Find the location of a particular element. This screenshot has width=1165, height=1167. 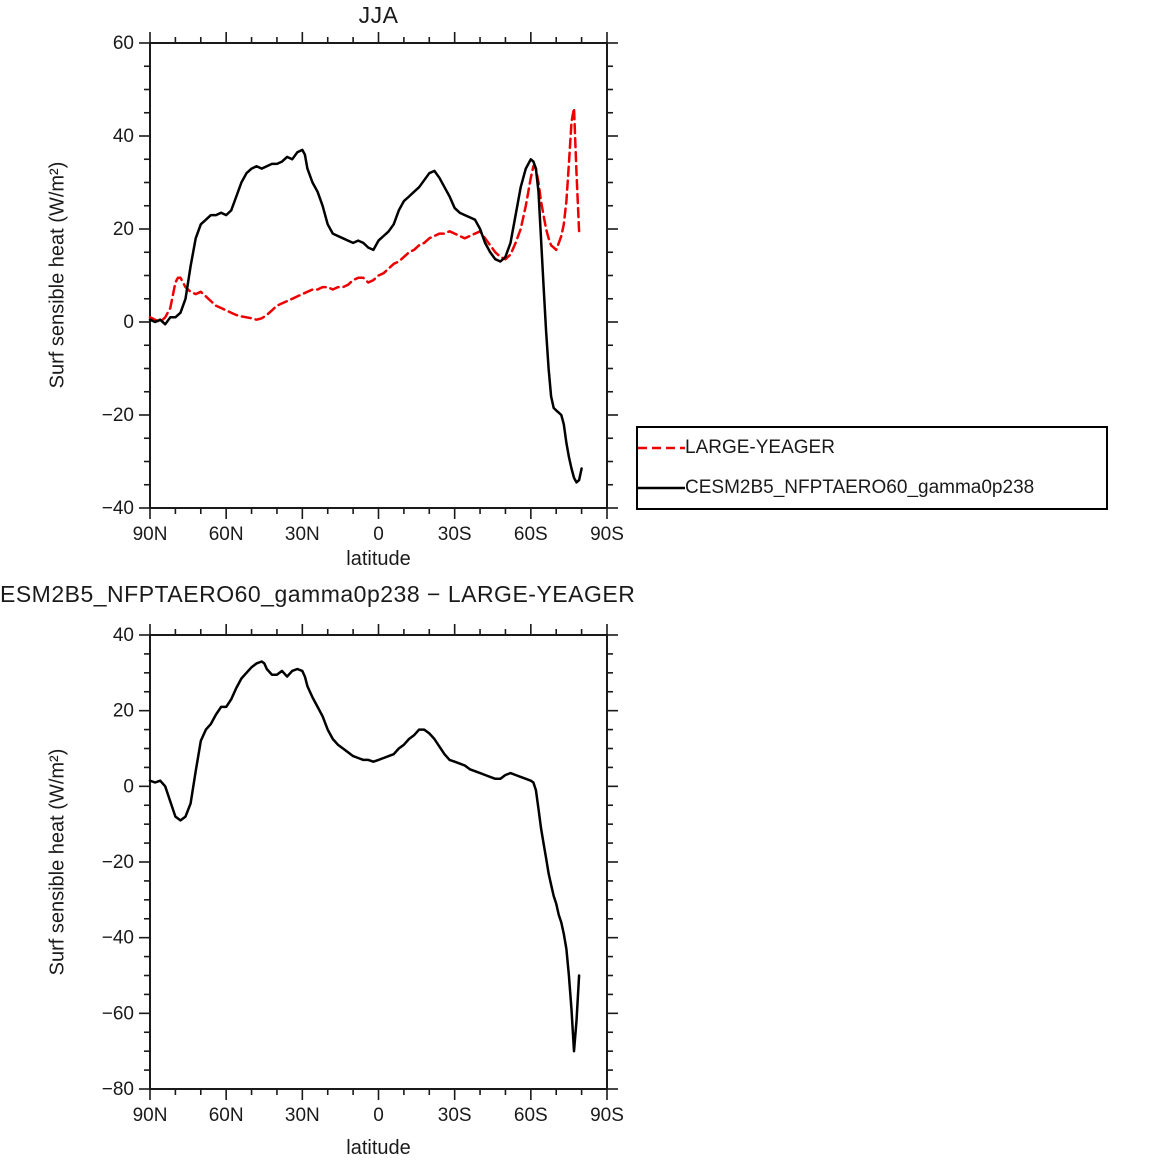

svg-text: −80 is located at coordinates (118, 1089).